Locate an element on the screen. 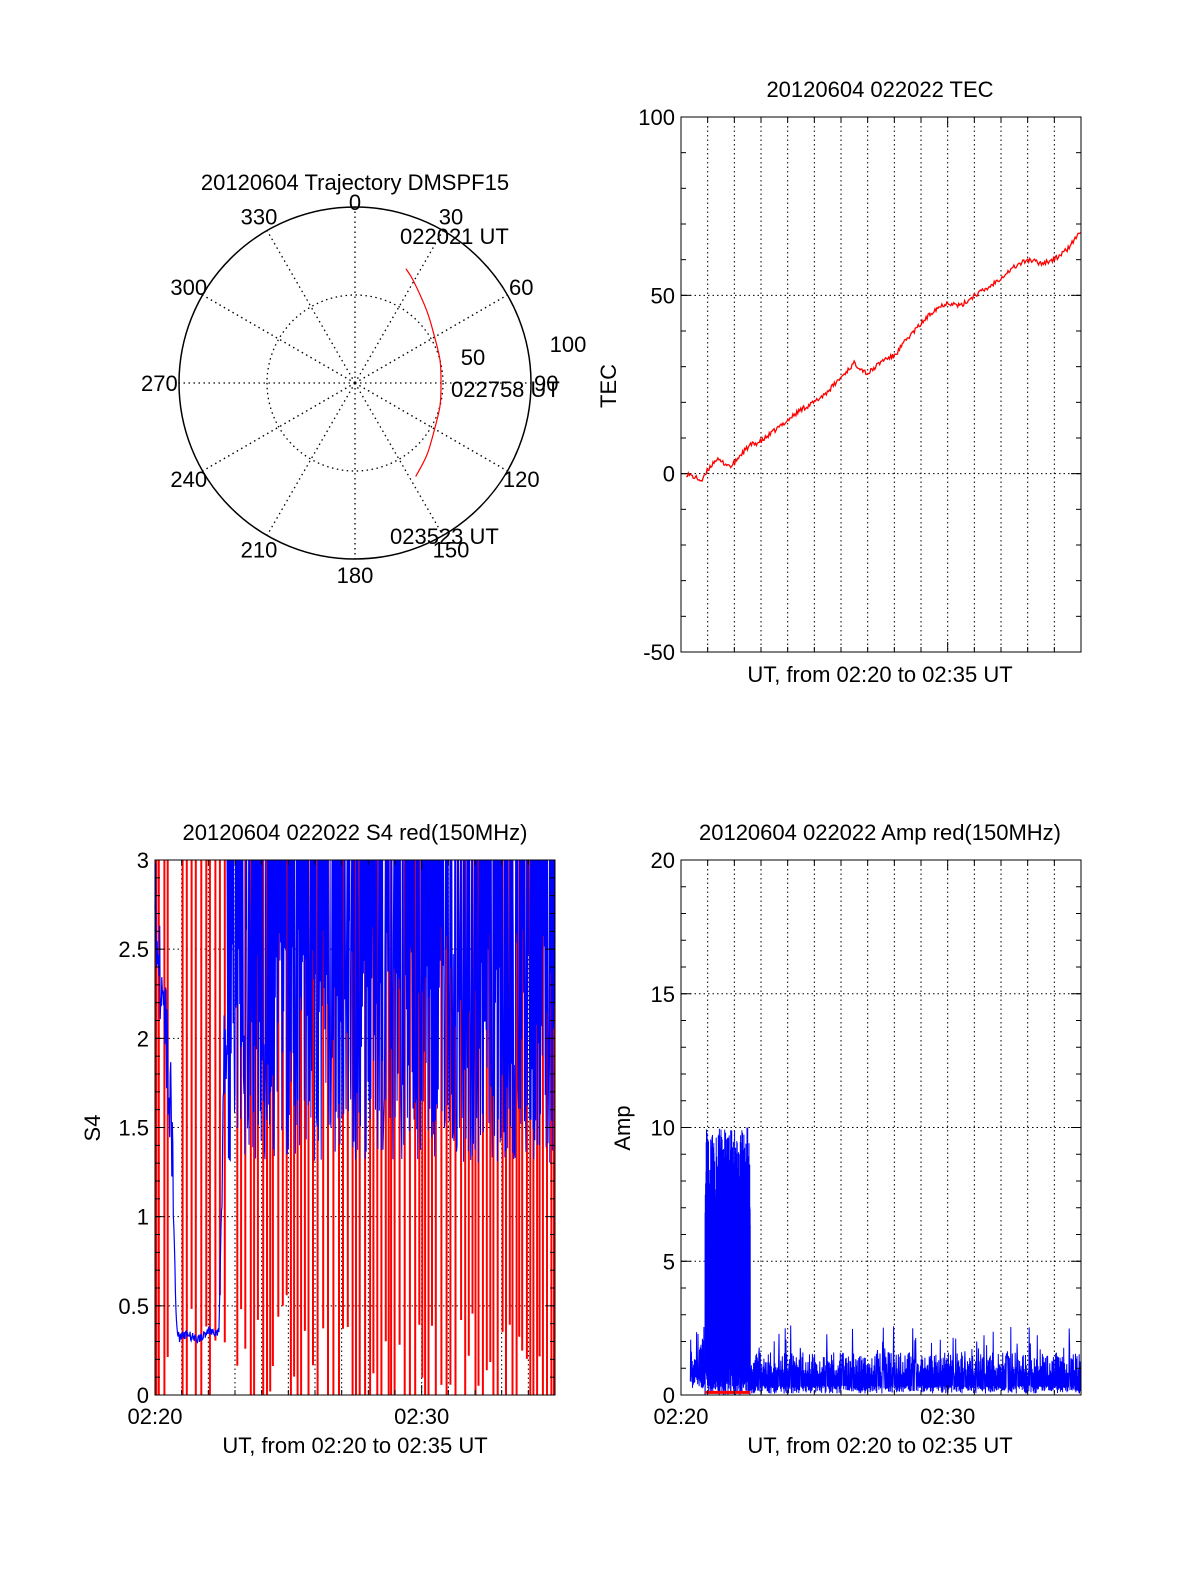 The width and height of the screenshot is (1200, 1575). amp-blue-baseline is located at coordinates (915, 1359).